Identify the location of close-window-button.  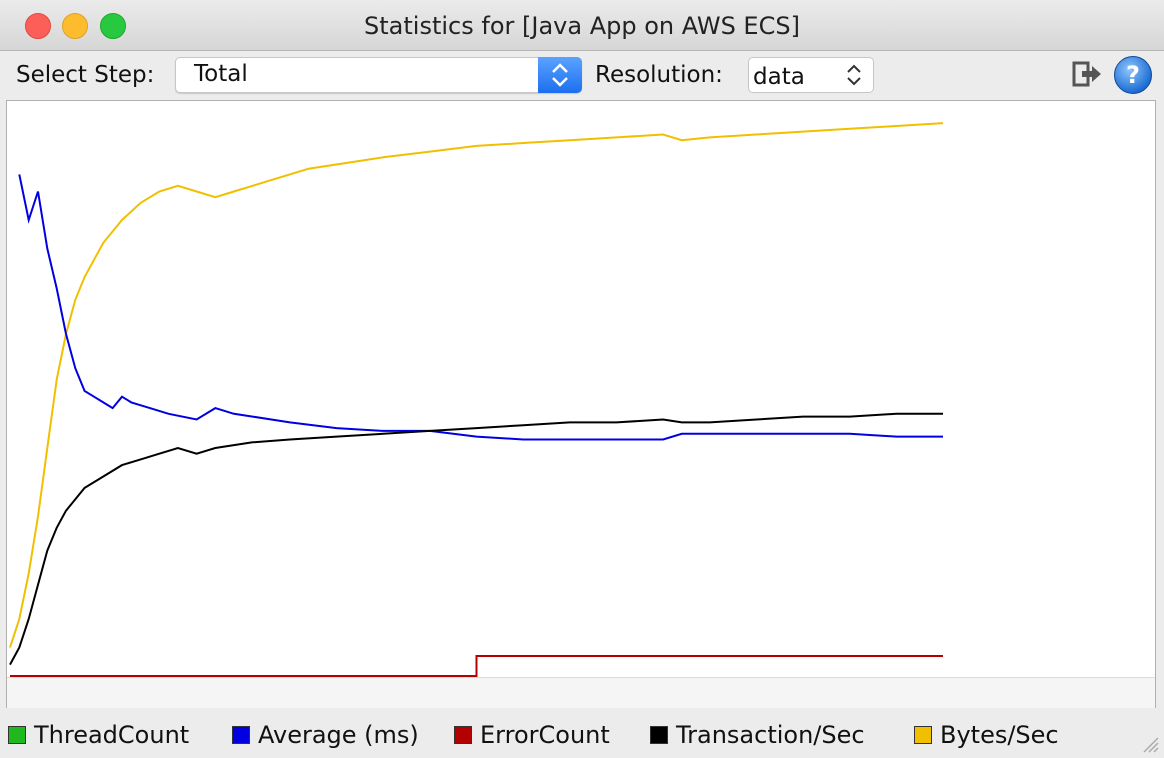
(38, 26).